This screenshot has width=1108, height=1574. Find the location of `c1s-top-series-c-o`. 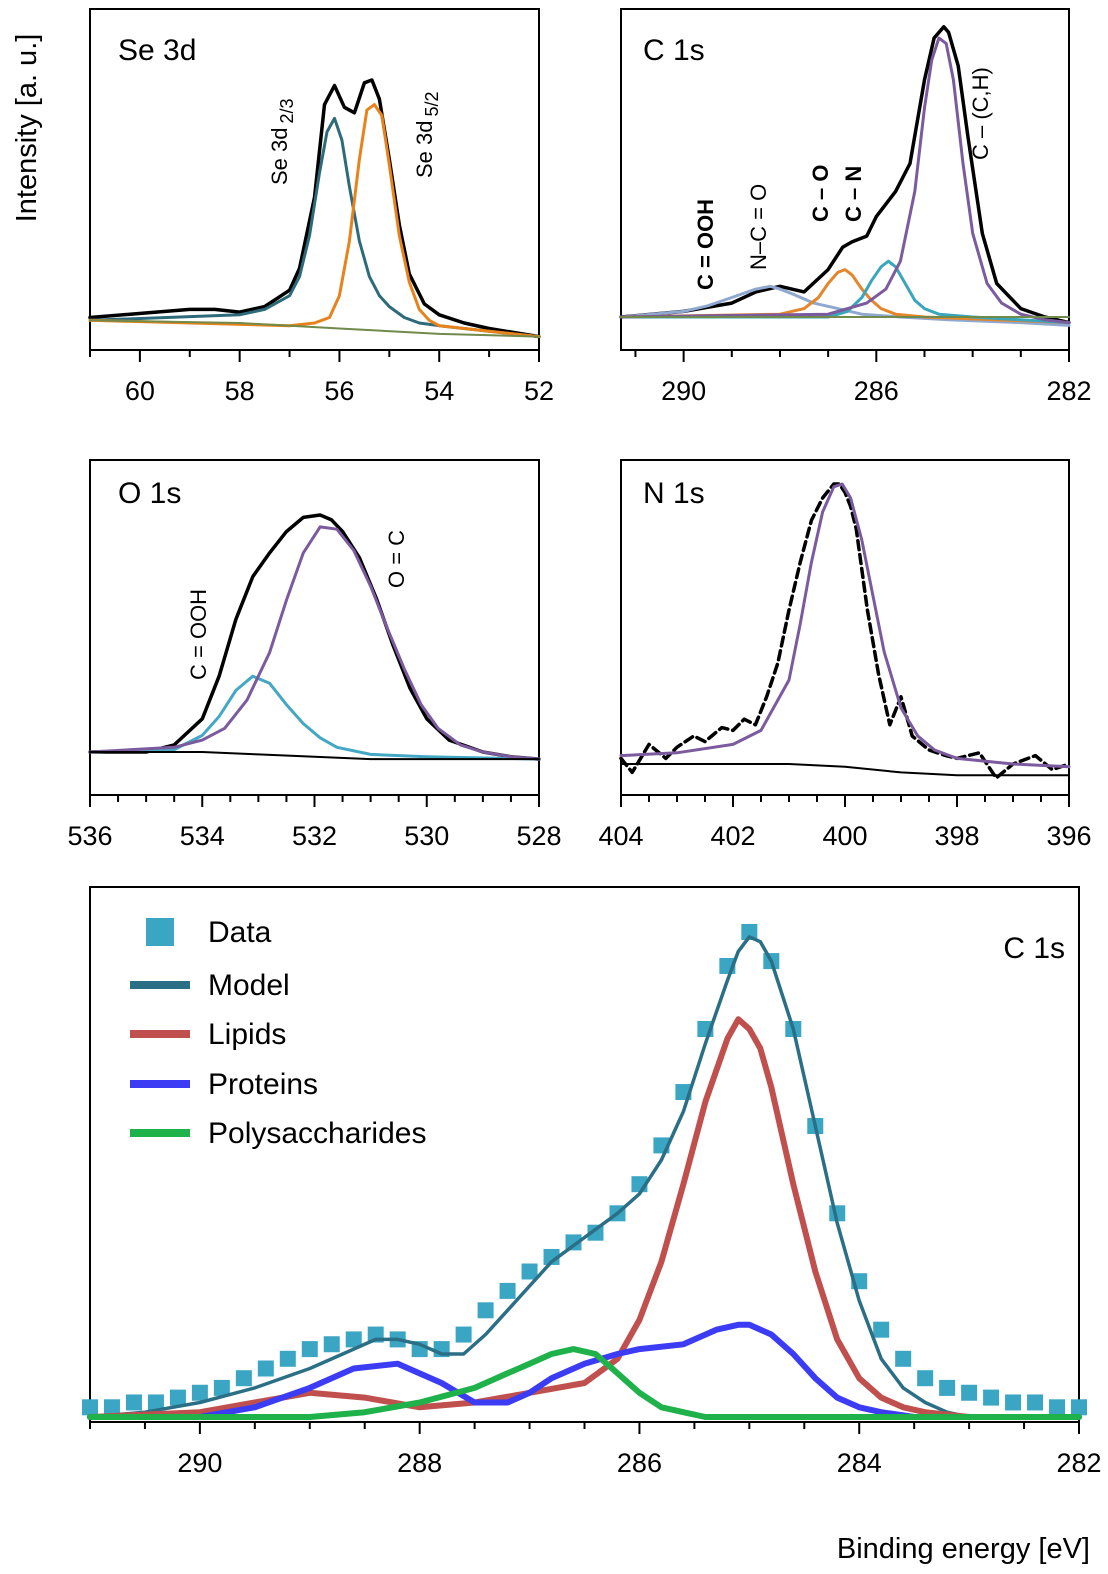

c1s-top-series-c-o is located at coordinates (845, 296).